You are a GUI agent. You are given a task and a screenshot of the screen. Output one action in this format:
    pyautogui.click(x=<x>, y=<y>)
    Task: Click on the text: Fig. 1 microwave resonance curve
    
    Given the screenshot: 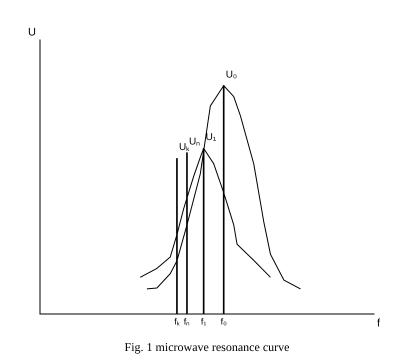 What is the action you would take?
    pyautogui.click(x=207, y=347)
    